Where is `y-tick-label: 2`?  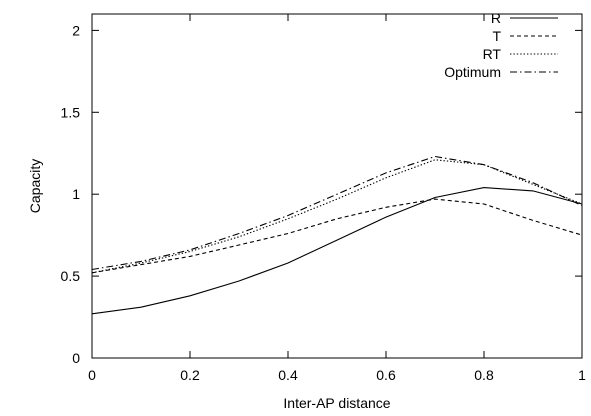 y-tick-label: 2 is located at coordinates (76, 30).